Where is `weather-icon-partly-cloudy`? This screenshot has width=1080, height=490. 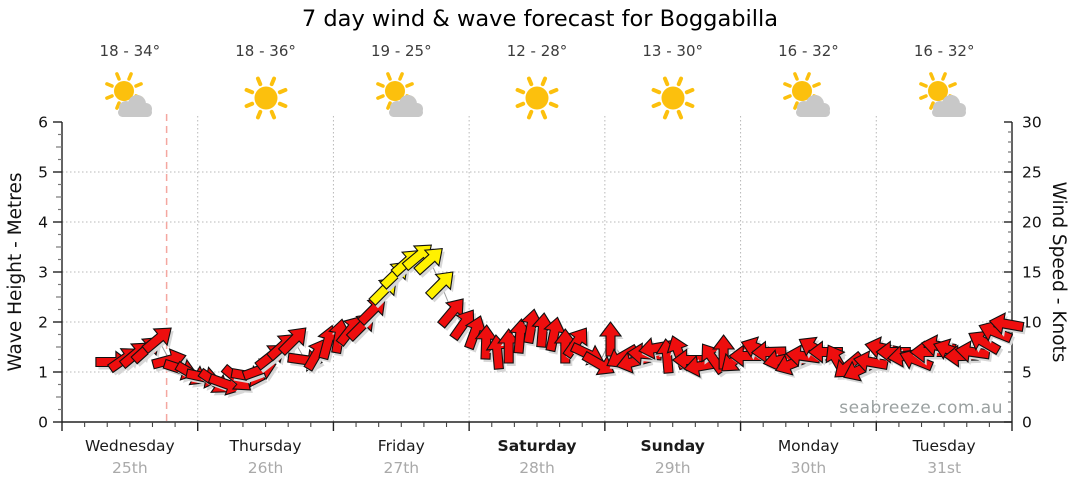
weather-icon-partly-cloudy is located at coordinates (808, 98).